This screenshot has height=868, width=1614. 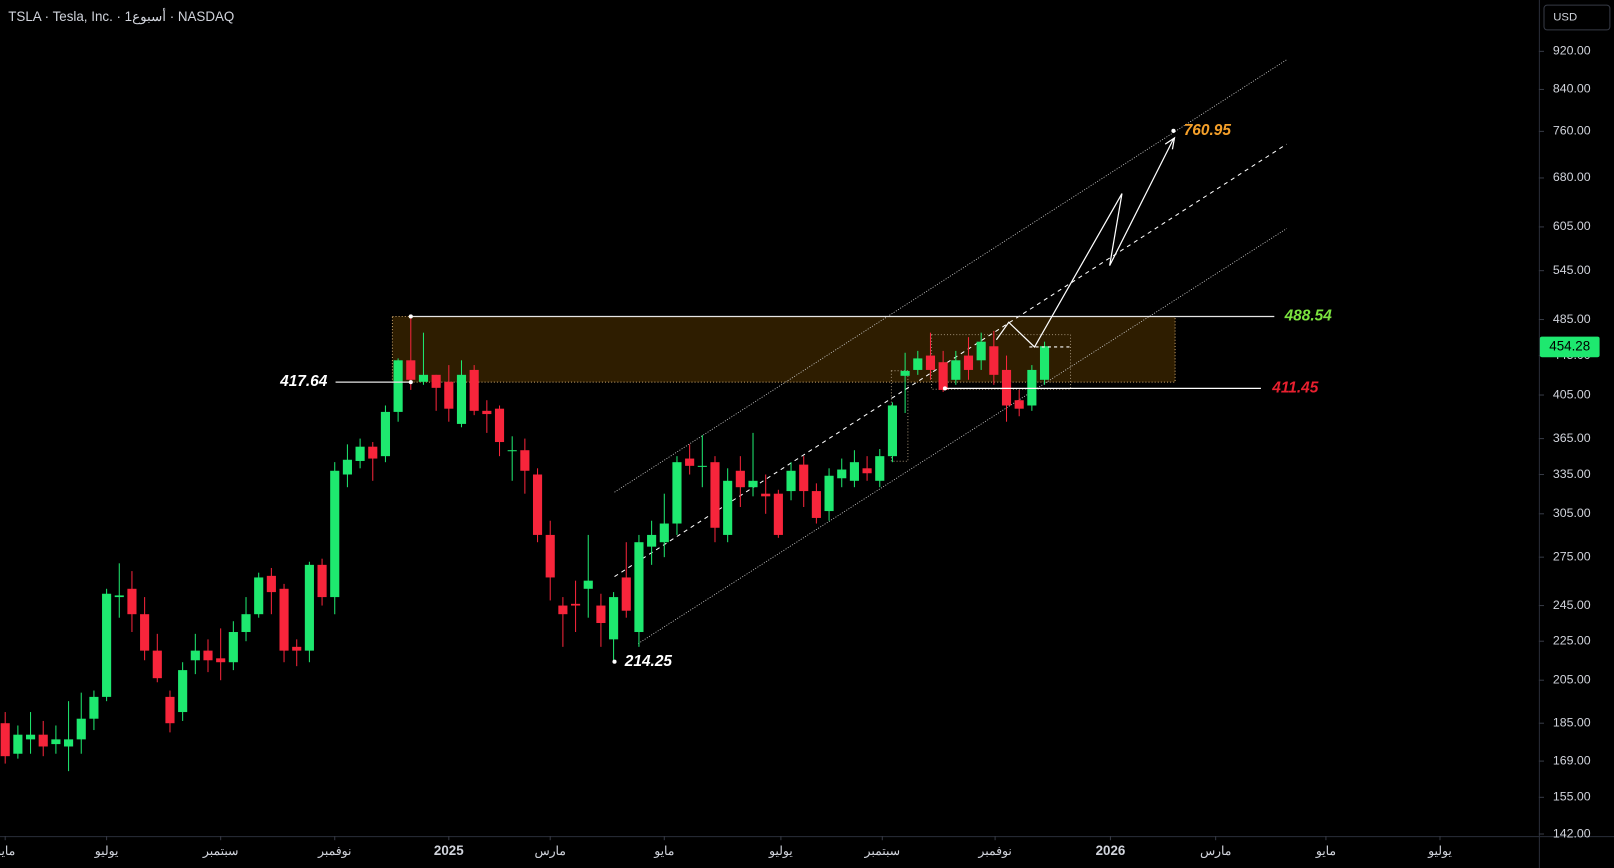 I want to click on projection-path, so click(x=1084, y=243).